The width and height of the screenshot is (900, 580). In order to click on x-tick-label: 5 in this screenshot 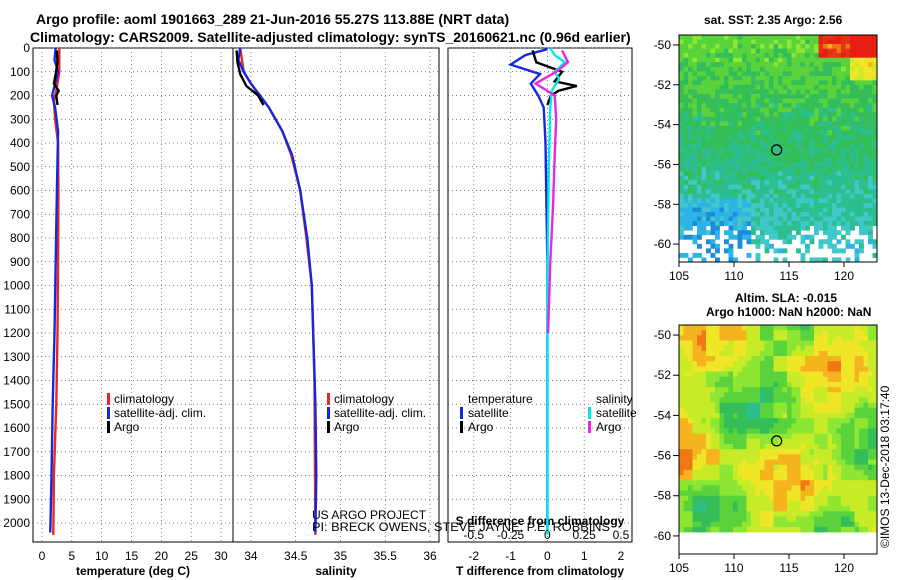, I will do `click(71, 556)`.